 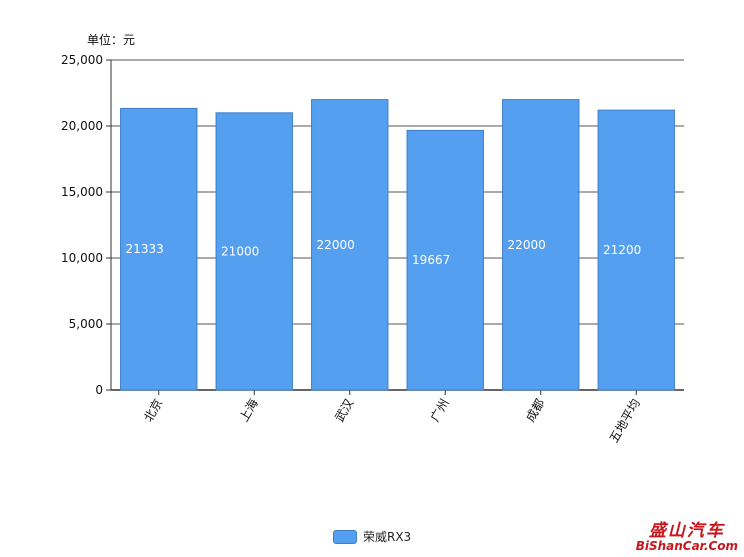 What do you see at coordinates (622, 250) in the screenshot?
I see `data-label: 21200` at bounding box center [622, 250].